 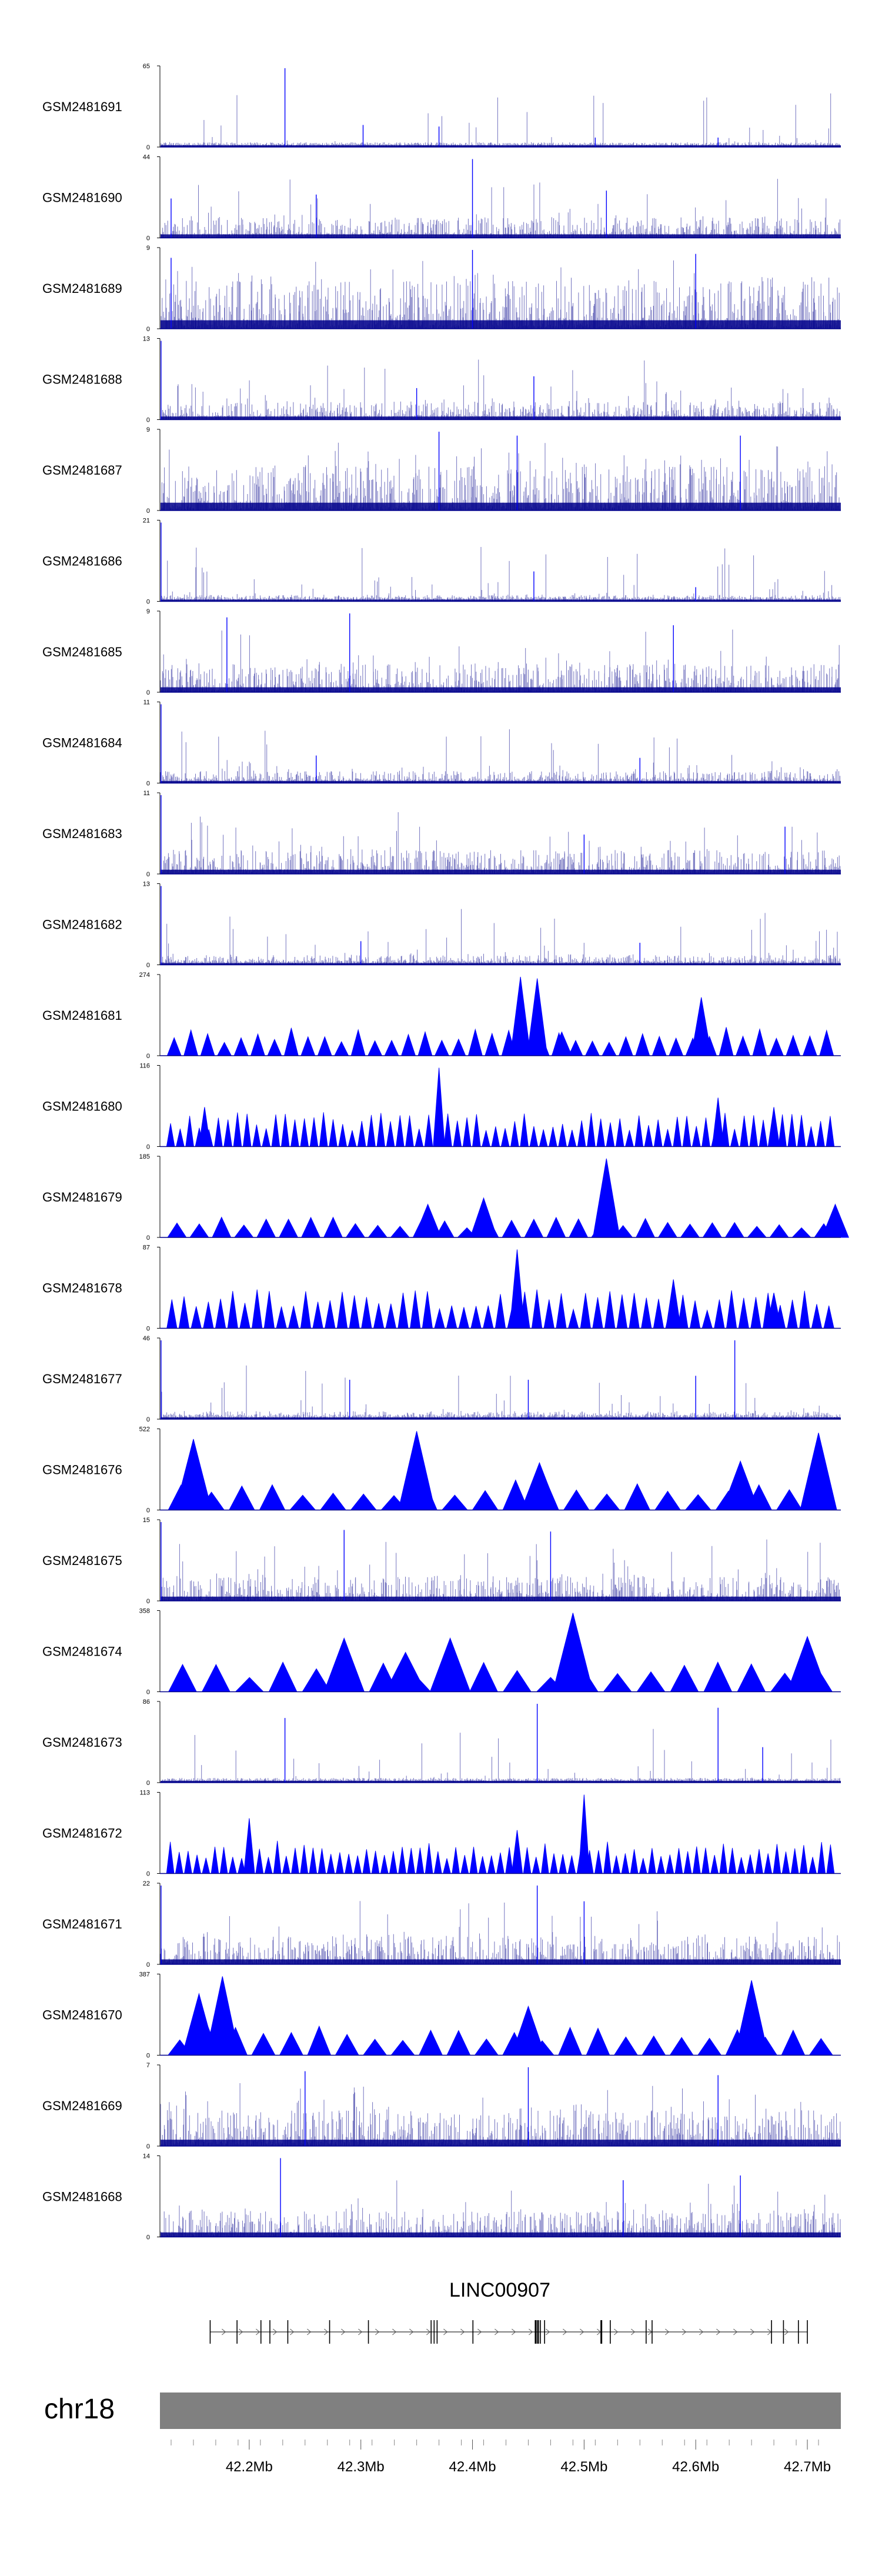 What do you see at coordinates (441, 743) in the screenshot?
I see `track-GSM2481684: GSM2481684 11 0` at bounding box center [441, 743].